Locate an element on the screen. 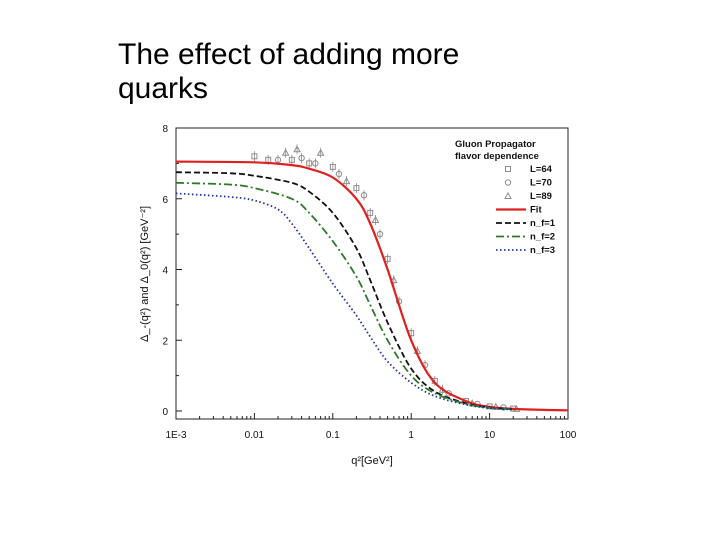  y-axis-label: Δ_-(q²) and Δ_0(q²) [GeV⁻²] is located at coordinates (145, 274).